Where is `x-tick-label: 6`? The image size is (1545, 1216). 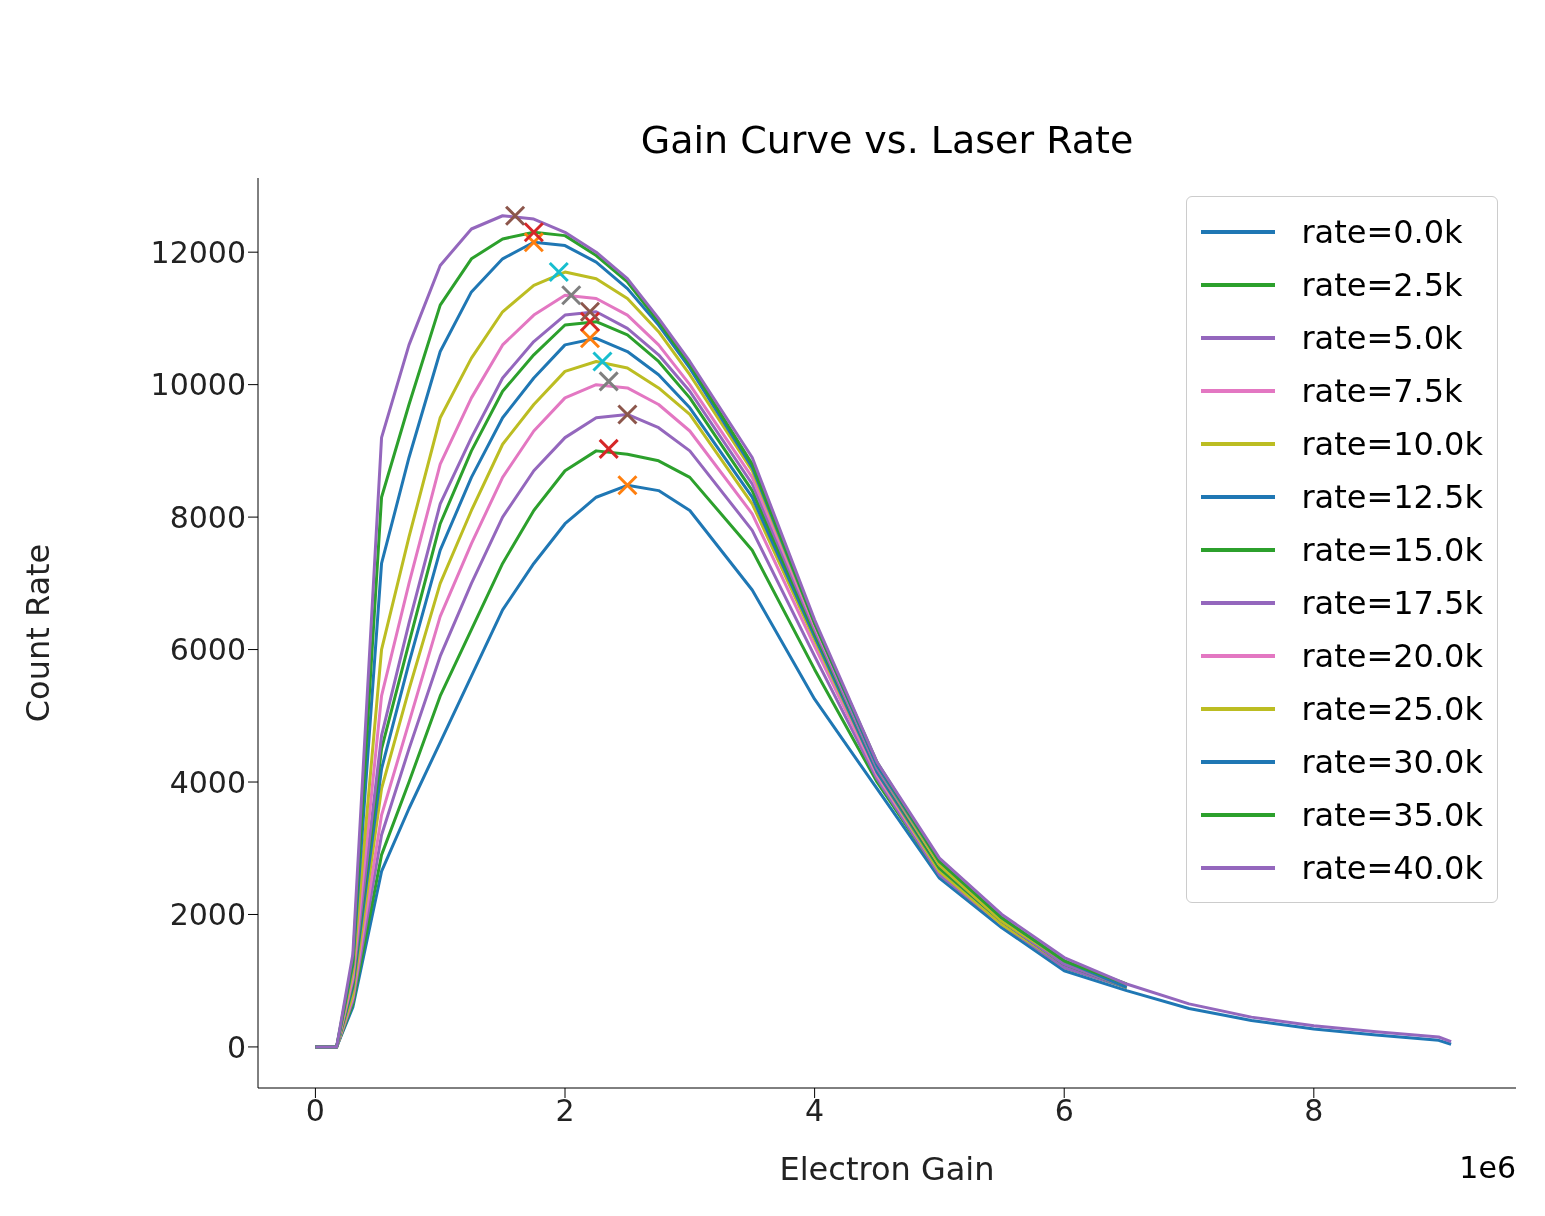
x-tick-label: 6 is located at coordinates (1064, 1111).